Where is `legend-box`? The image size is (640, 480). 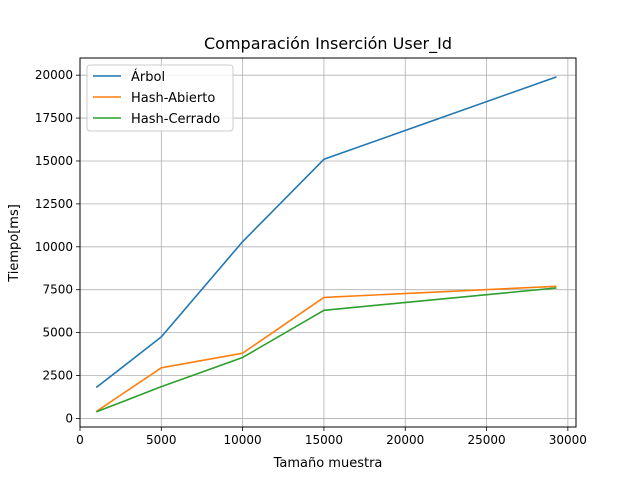 legend-box is located at coordinates (160, 98).